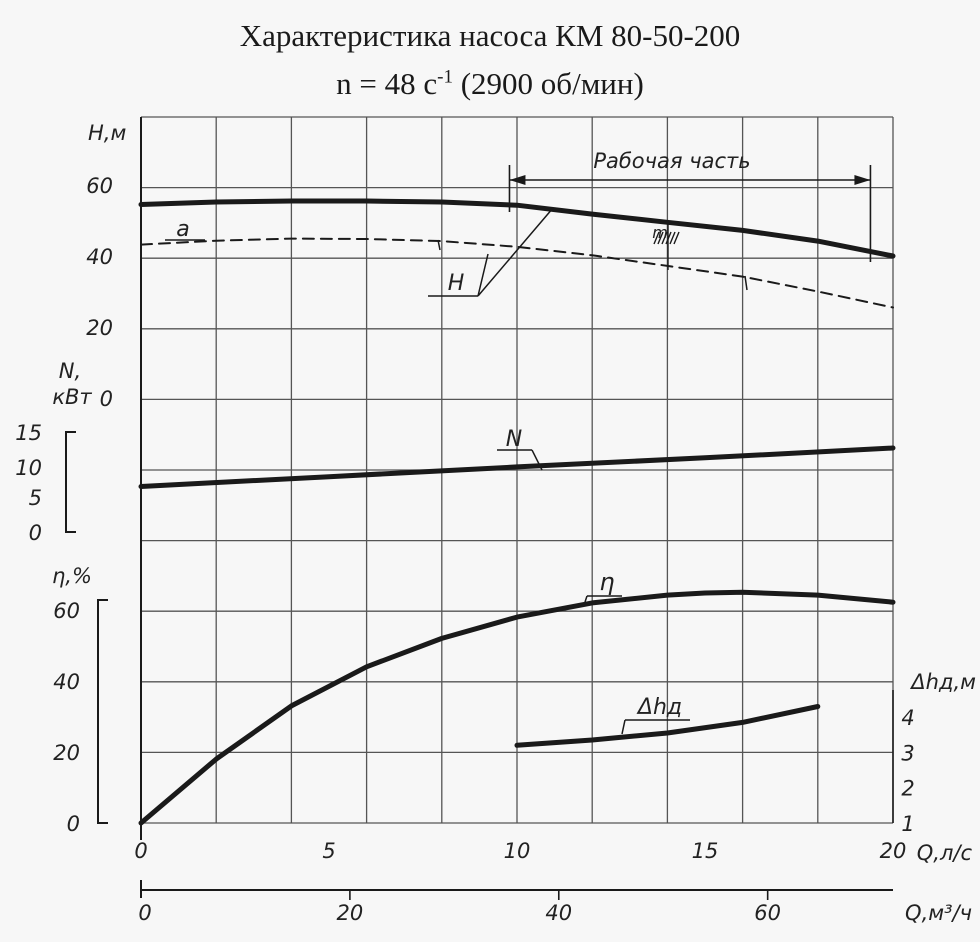 This screenshot has height=942, width=980. What do you see at coordinates (28, 433) in the screenshot?
I see `n-tick-label: 15` at bounding box center [28, 433].